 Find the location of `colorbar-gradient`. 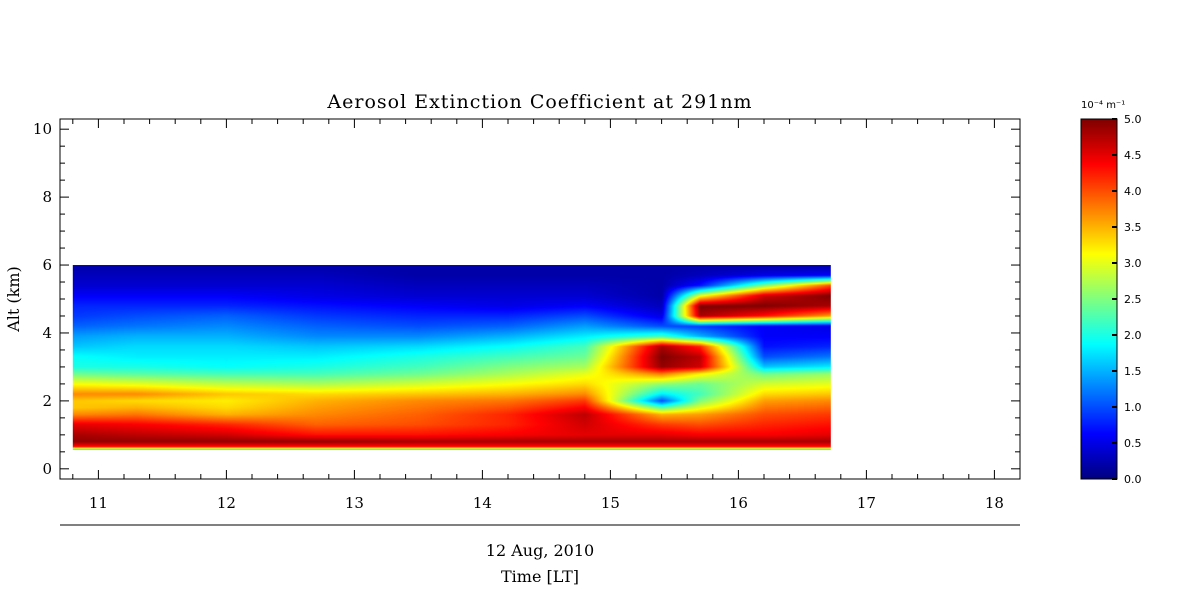

colorbar-gradient is located at coordinates (1099, 299).